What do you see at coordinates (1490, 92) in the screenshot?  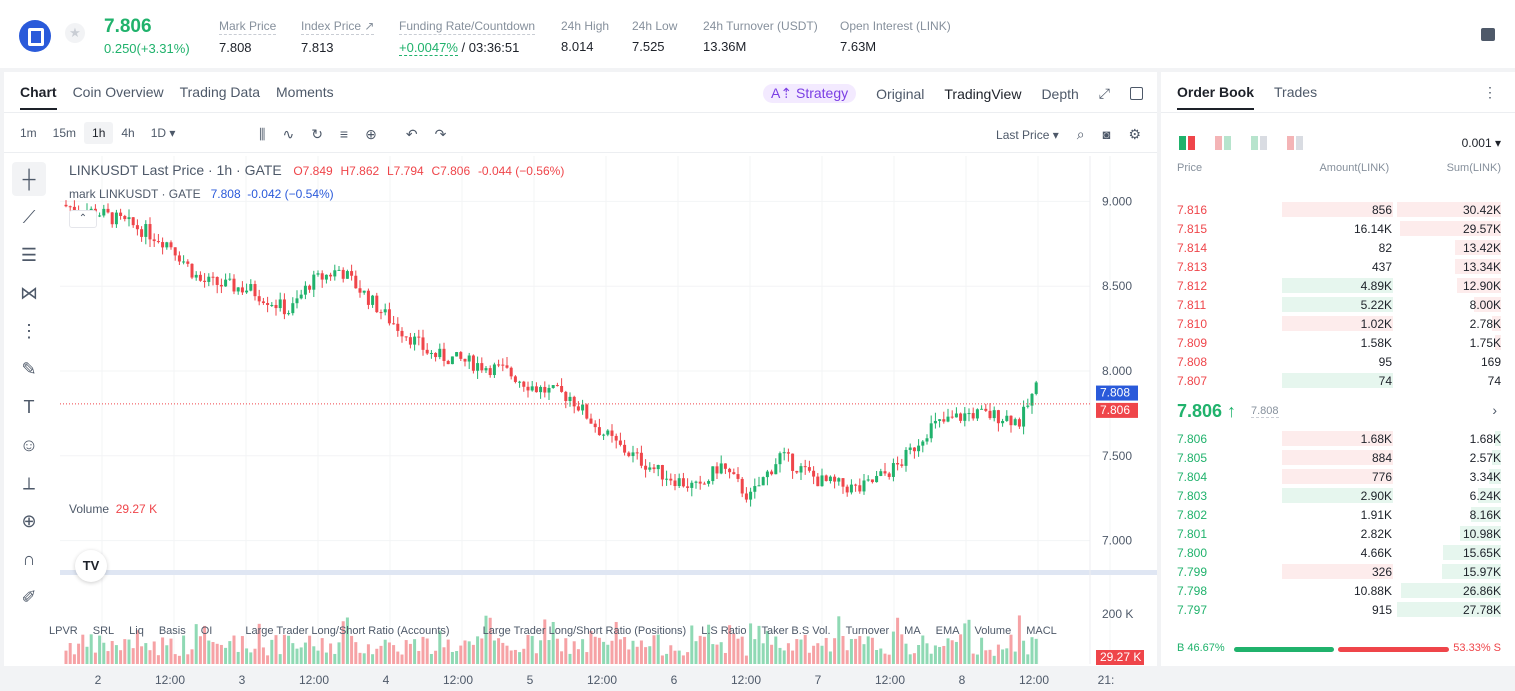 I see `more-icon: ⋮` at bounding box center [1490, 92].